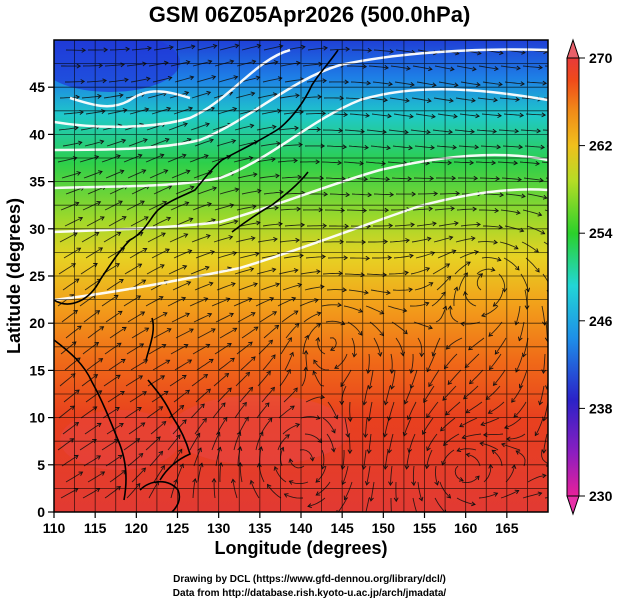 The width and height of the screenshot is (619, 605). I want to click on x-tick-label: 150, so click(384, 528).